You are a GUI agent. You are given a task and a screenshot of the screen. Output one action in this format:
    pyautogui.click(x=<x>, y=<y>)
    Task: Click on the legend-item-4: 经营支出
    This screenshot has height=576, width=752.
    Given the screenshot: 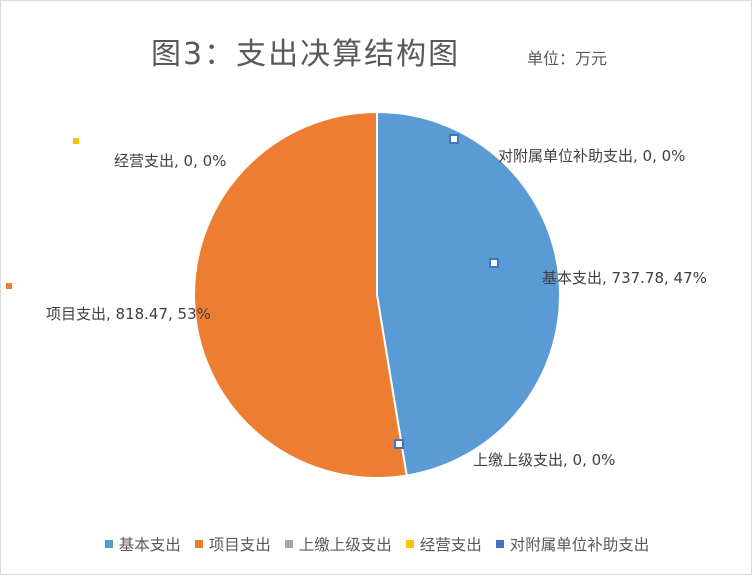 What is the action you would take?
    pyautogui.click(x=443, y=544)
    